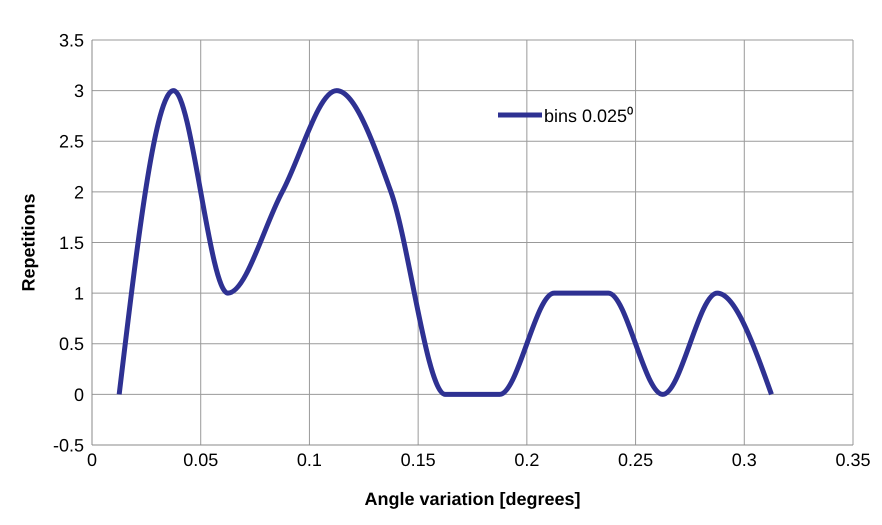 This screenshot has width=882, height=525. Describe the element at coordinates (472, 499) in the screenshot. I see `x-axis-title: Angle variation [degrees]` at that location.